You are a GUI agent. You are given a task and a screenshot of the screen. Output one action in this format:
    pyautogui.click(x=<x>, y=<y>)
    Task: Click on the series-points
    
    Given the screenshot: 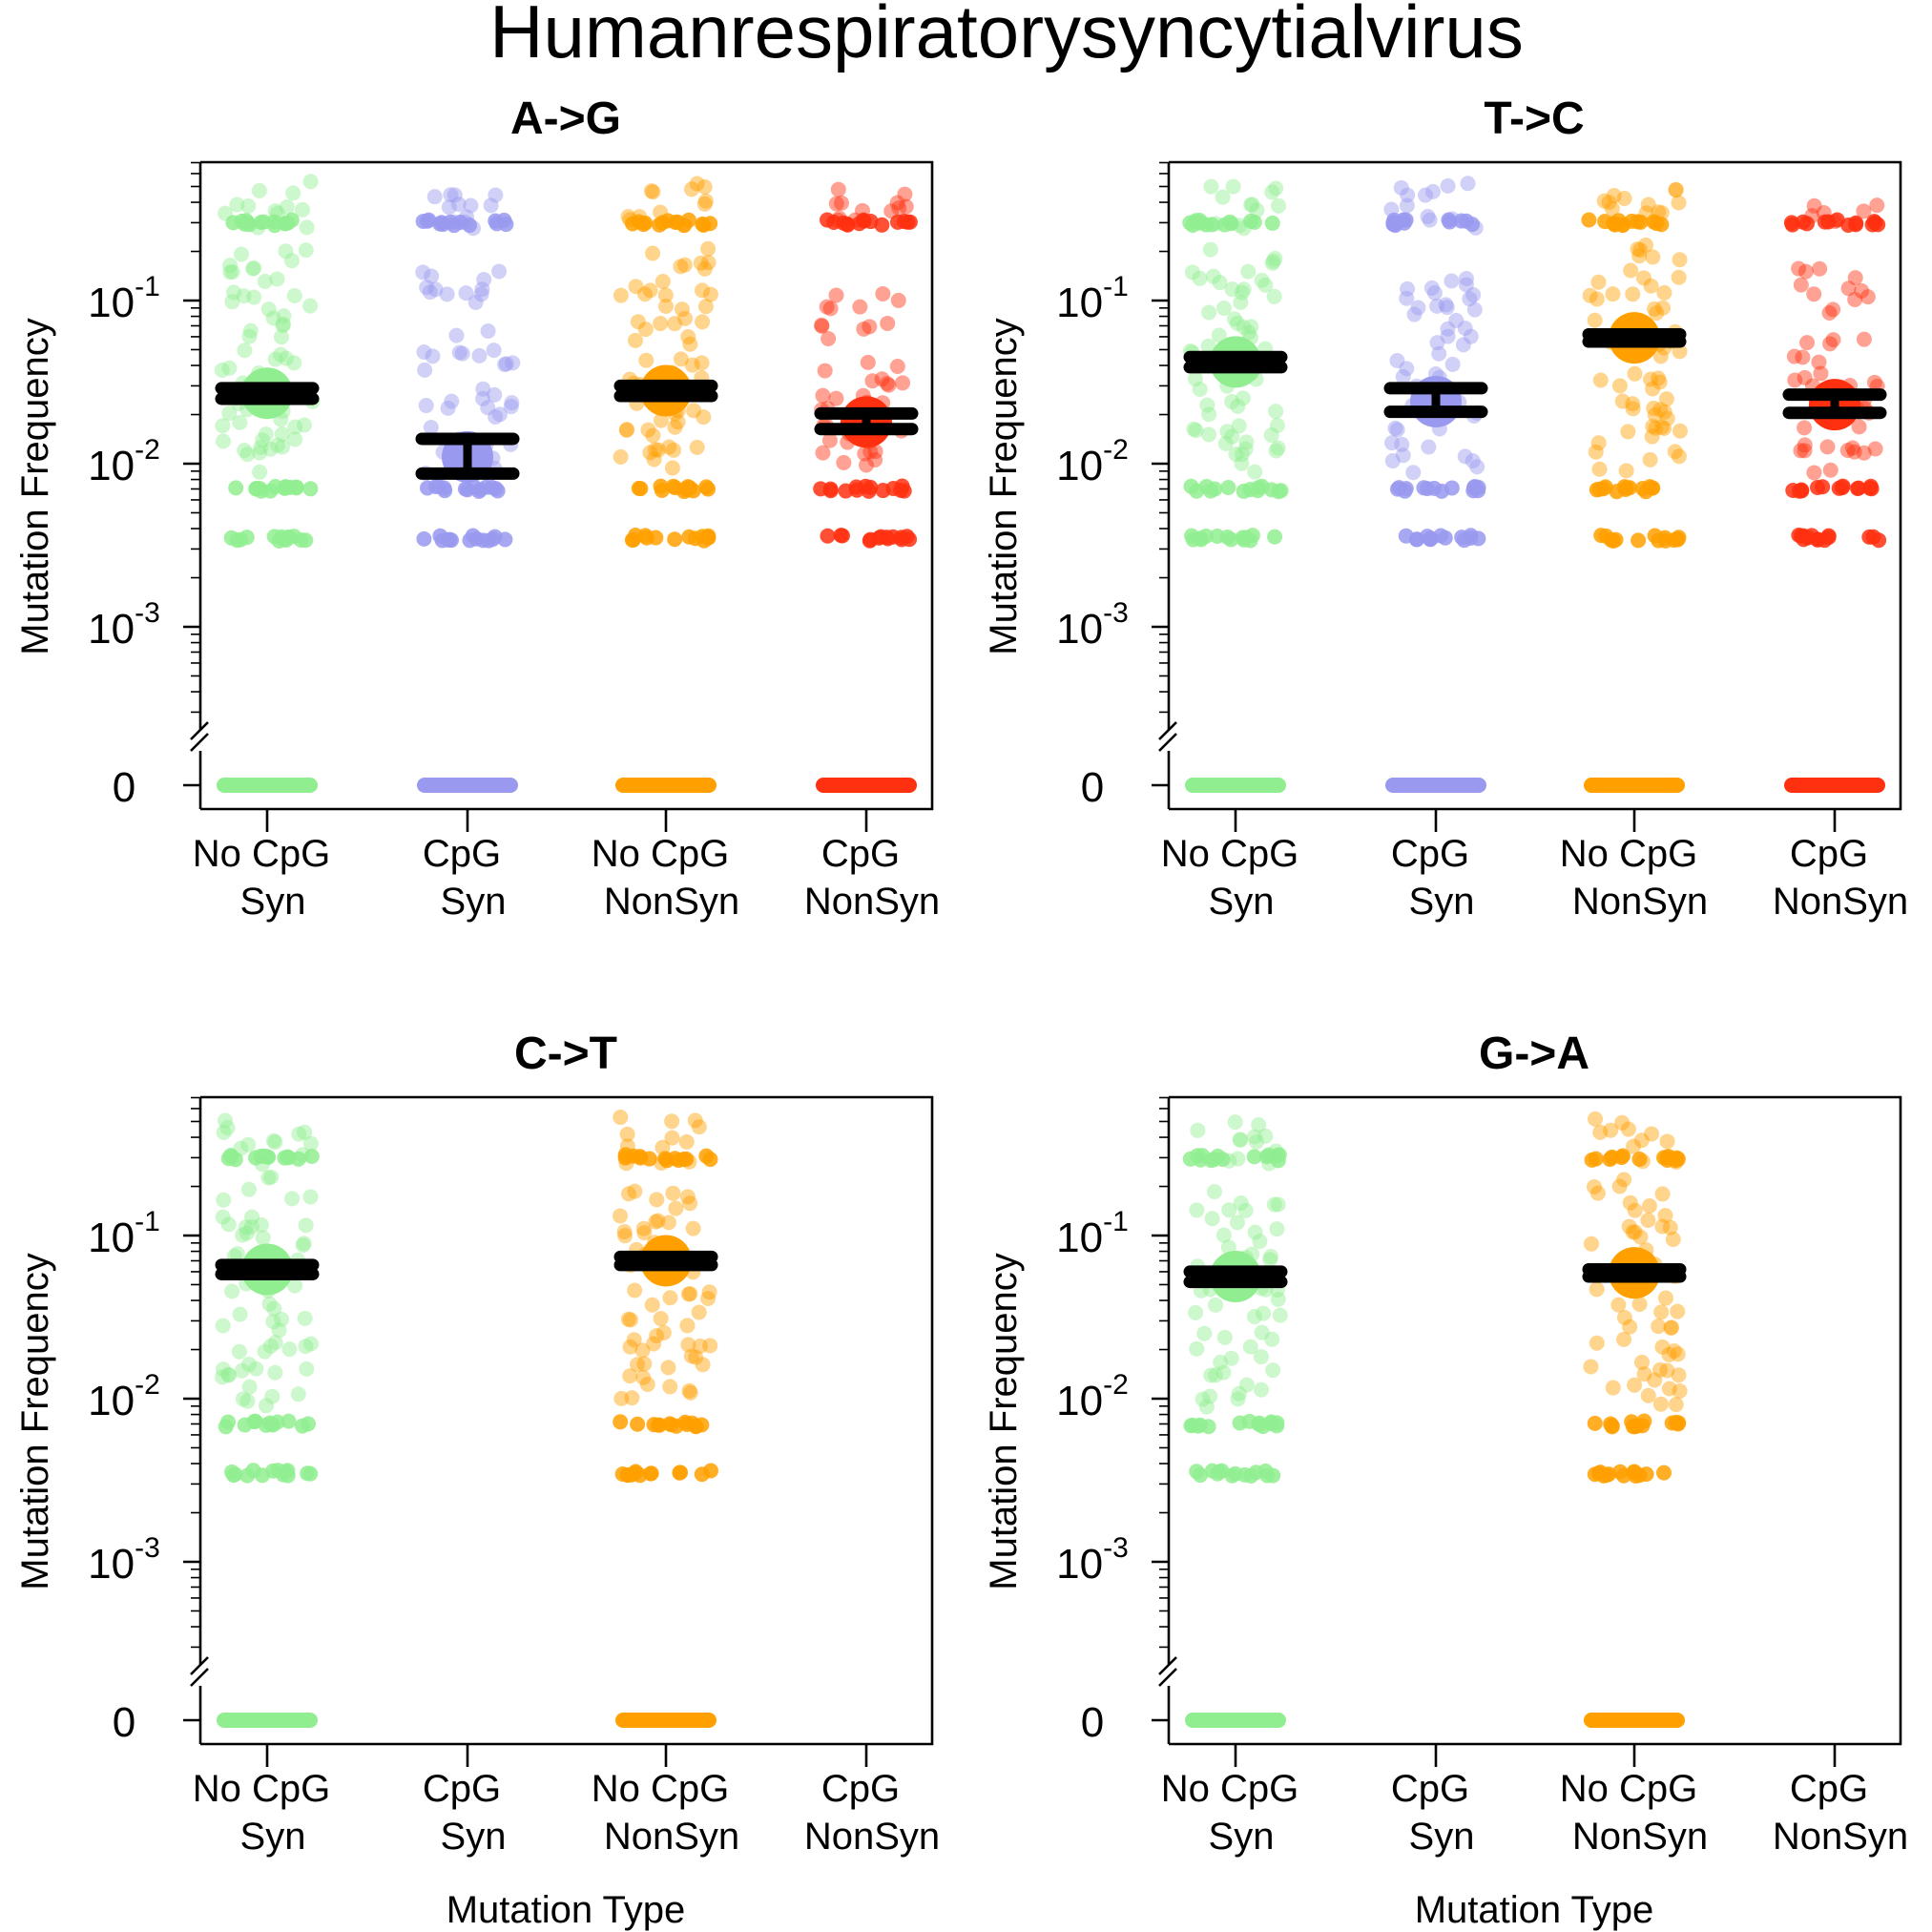 What is the action you would take?
    pyautogui.click(x=1835, y=495)
    